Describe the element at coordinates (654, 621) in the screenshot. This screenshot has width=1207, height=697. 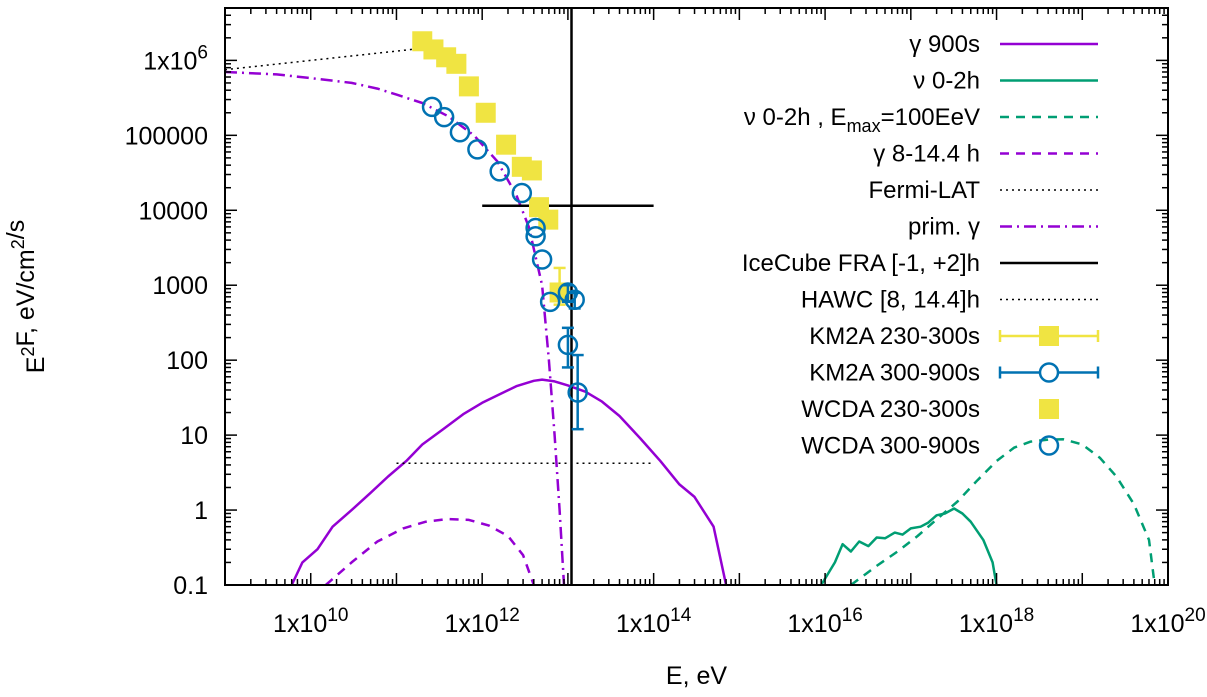
I see `x-tick-label: 1x10¹⁴` at that location.